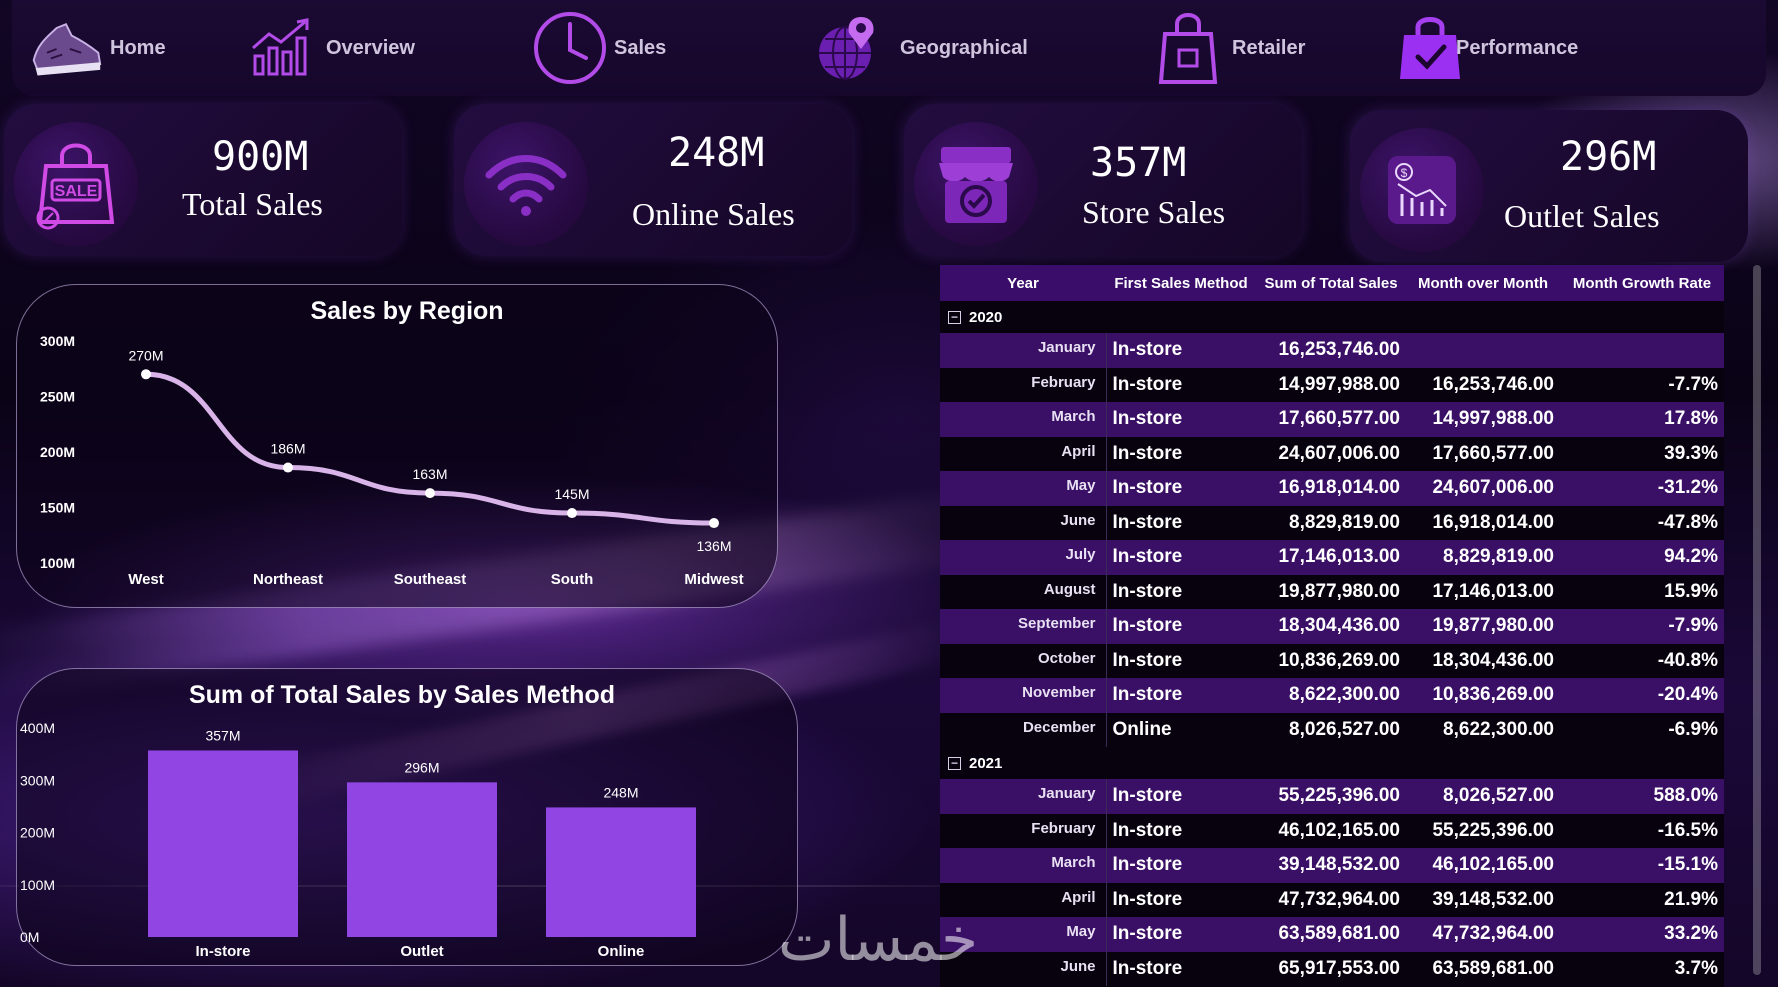  I want to click on nav-overview-label: Overview, so click(370, 47).